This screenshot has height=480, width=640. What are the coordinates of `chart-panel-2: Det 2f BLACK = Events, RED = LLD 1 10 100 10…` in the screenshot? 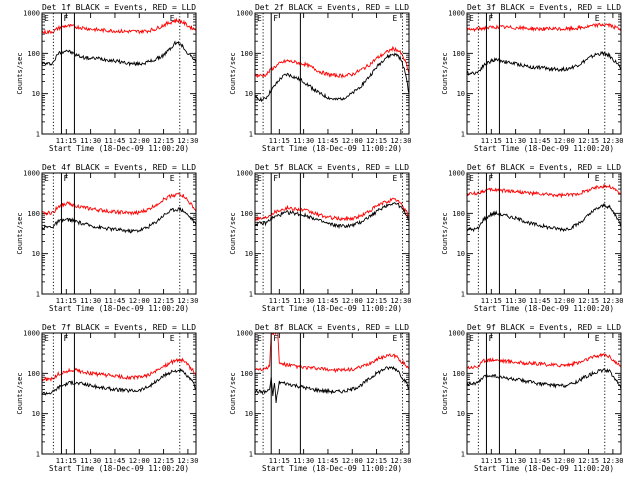 It's located at (320, 78).